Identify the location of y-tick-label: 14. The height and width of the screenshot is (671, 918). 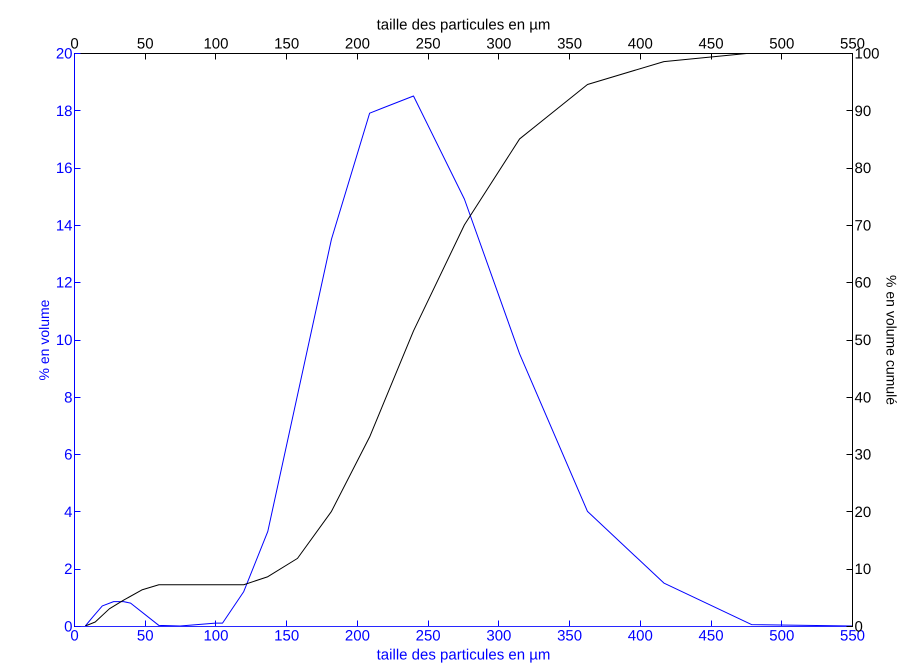
(64, 225).